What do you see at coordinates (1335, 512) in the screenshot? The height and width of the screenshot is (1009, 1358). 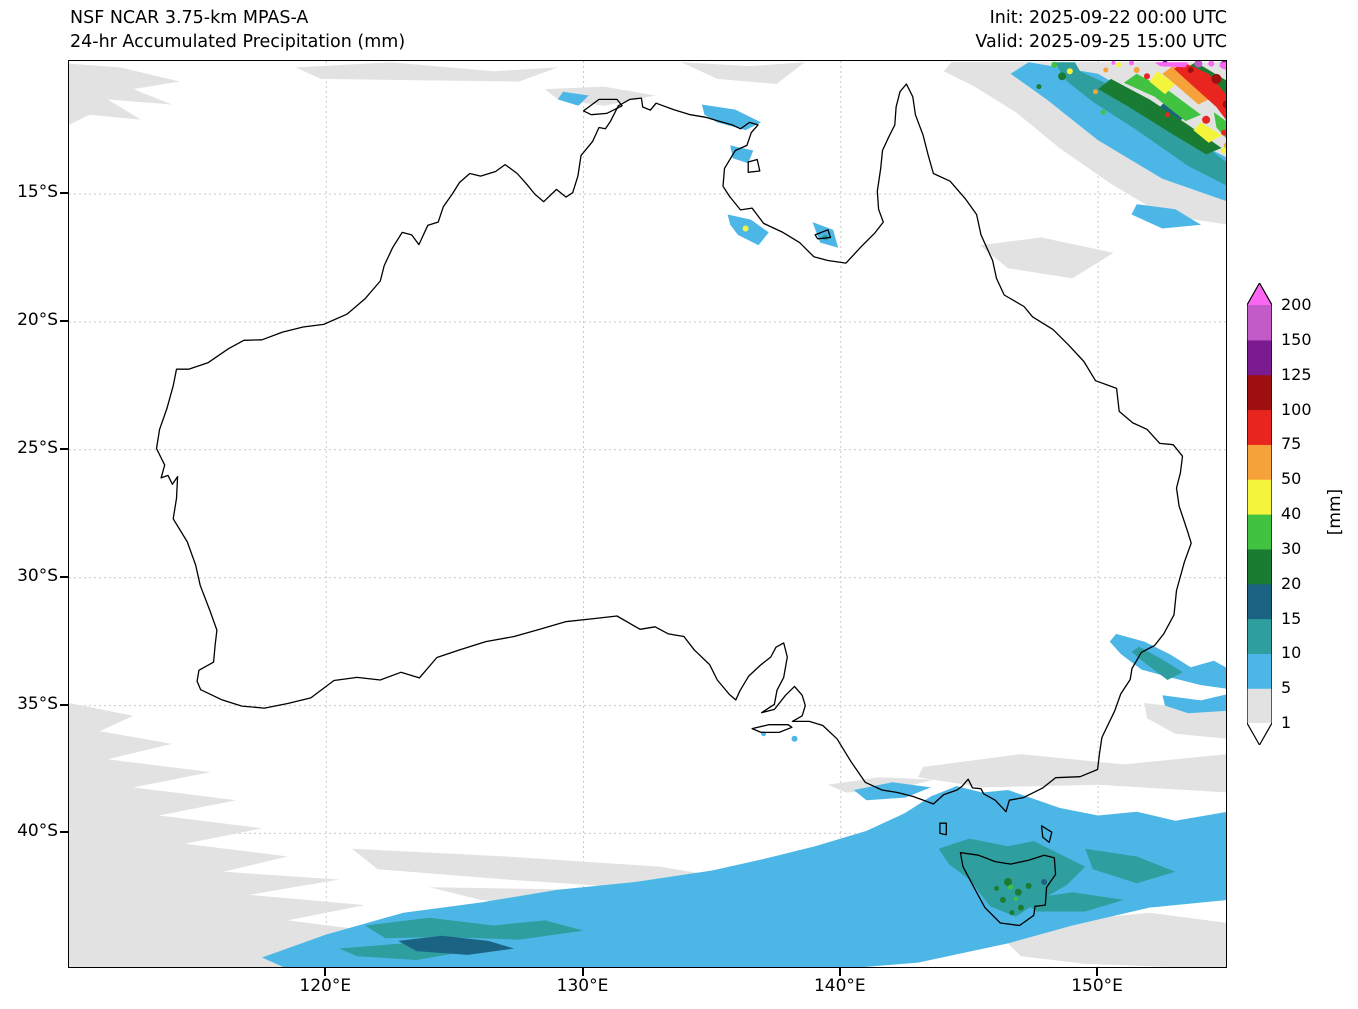 I see `colorbar-units-label: [mm]` at bounding box center [1335, 512].